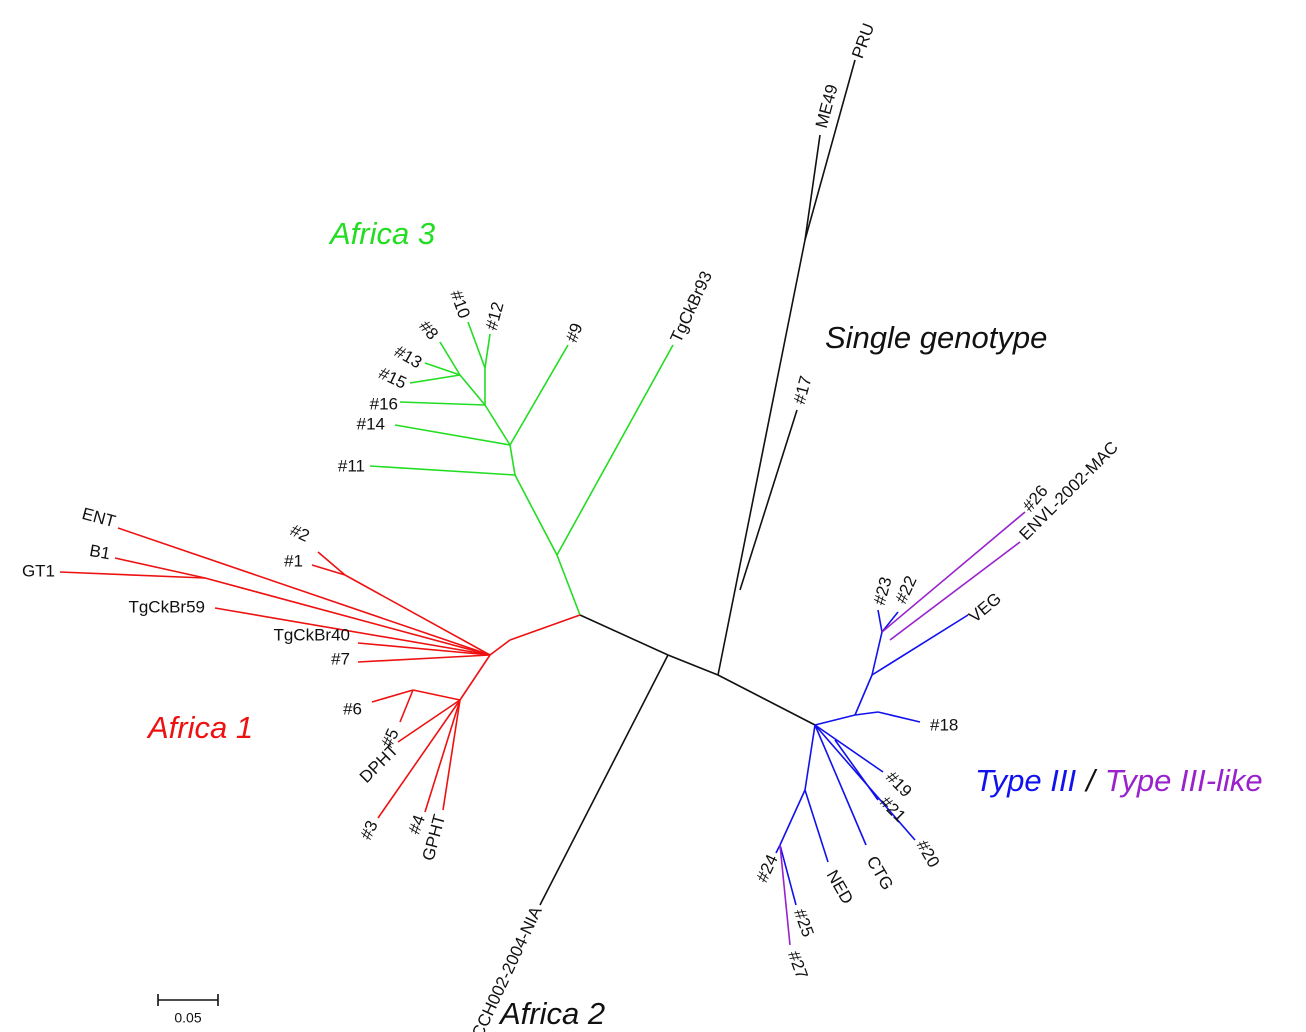 The height and width of the screenshot is (1032, 1306). Describe the element at coordinates (804, 922) in the screenshot. I see `leaf-label: #25` at that location.